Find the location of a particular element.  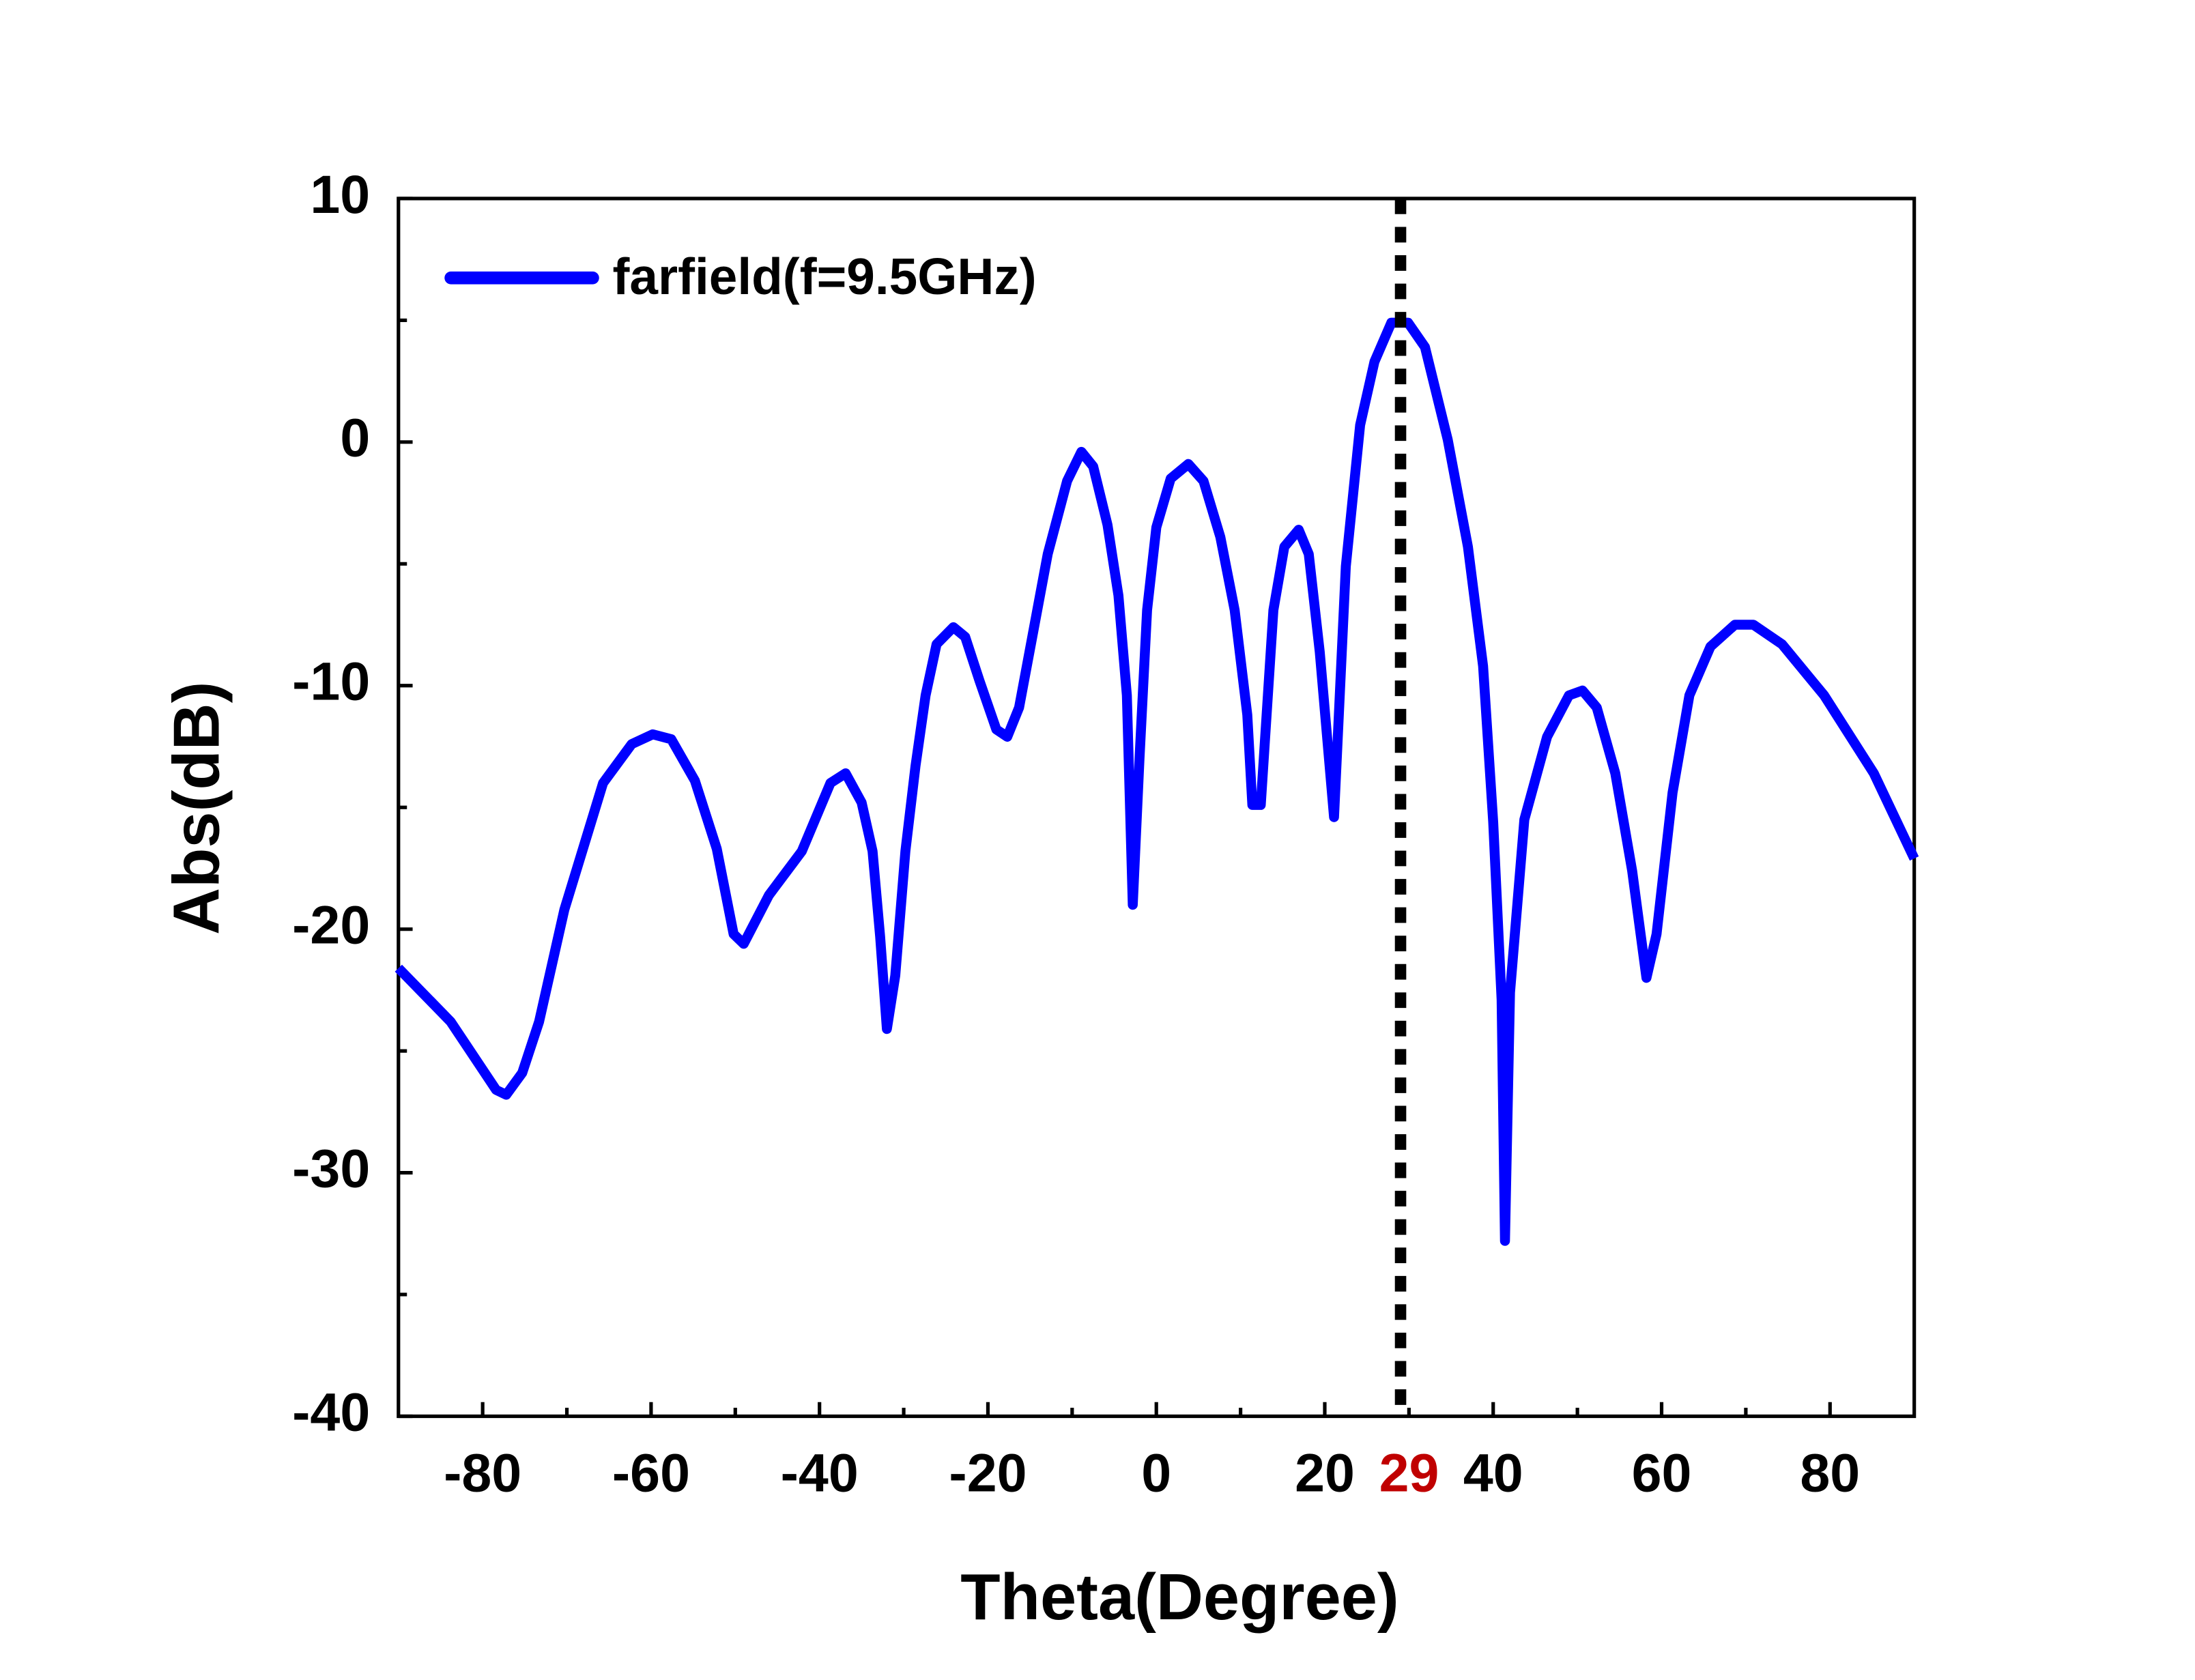

y-tick-label: -10 is located at coordinates (331, 682).